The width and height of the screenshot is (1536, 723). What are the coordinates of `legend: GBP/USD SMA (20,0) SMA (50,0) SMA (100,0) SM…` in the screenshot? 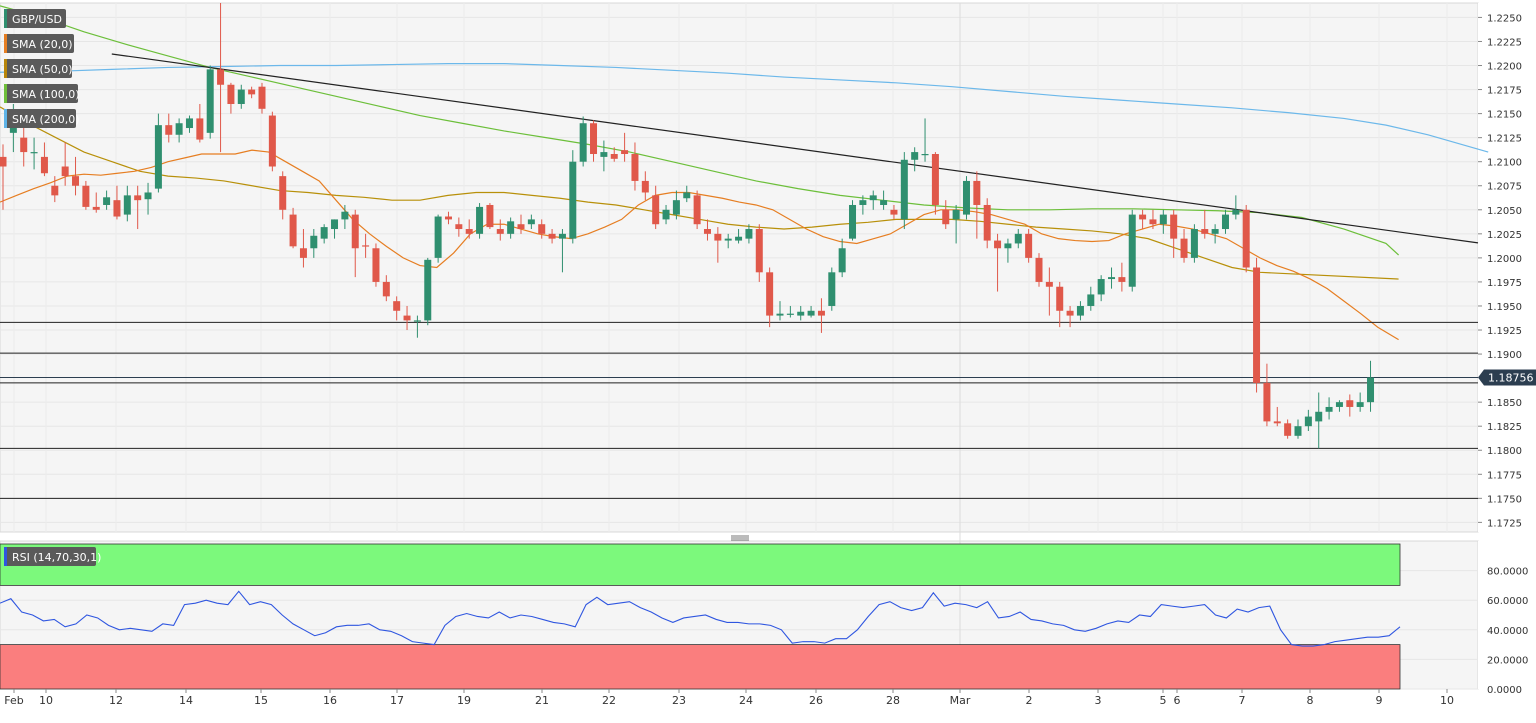 It's located at (42, 68).